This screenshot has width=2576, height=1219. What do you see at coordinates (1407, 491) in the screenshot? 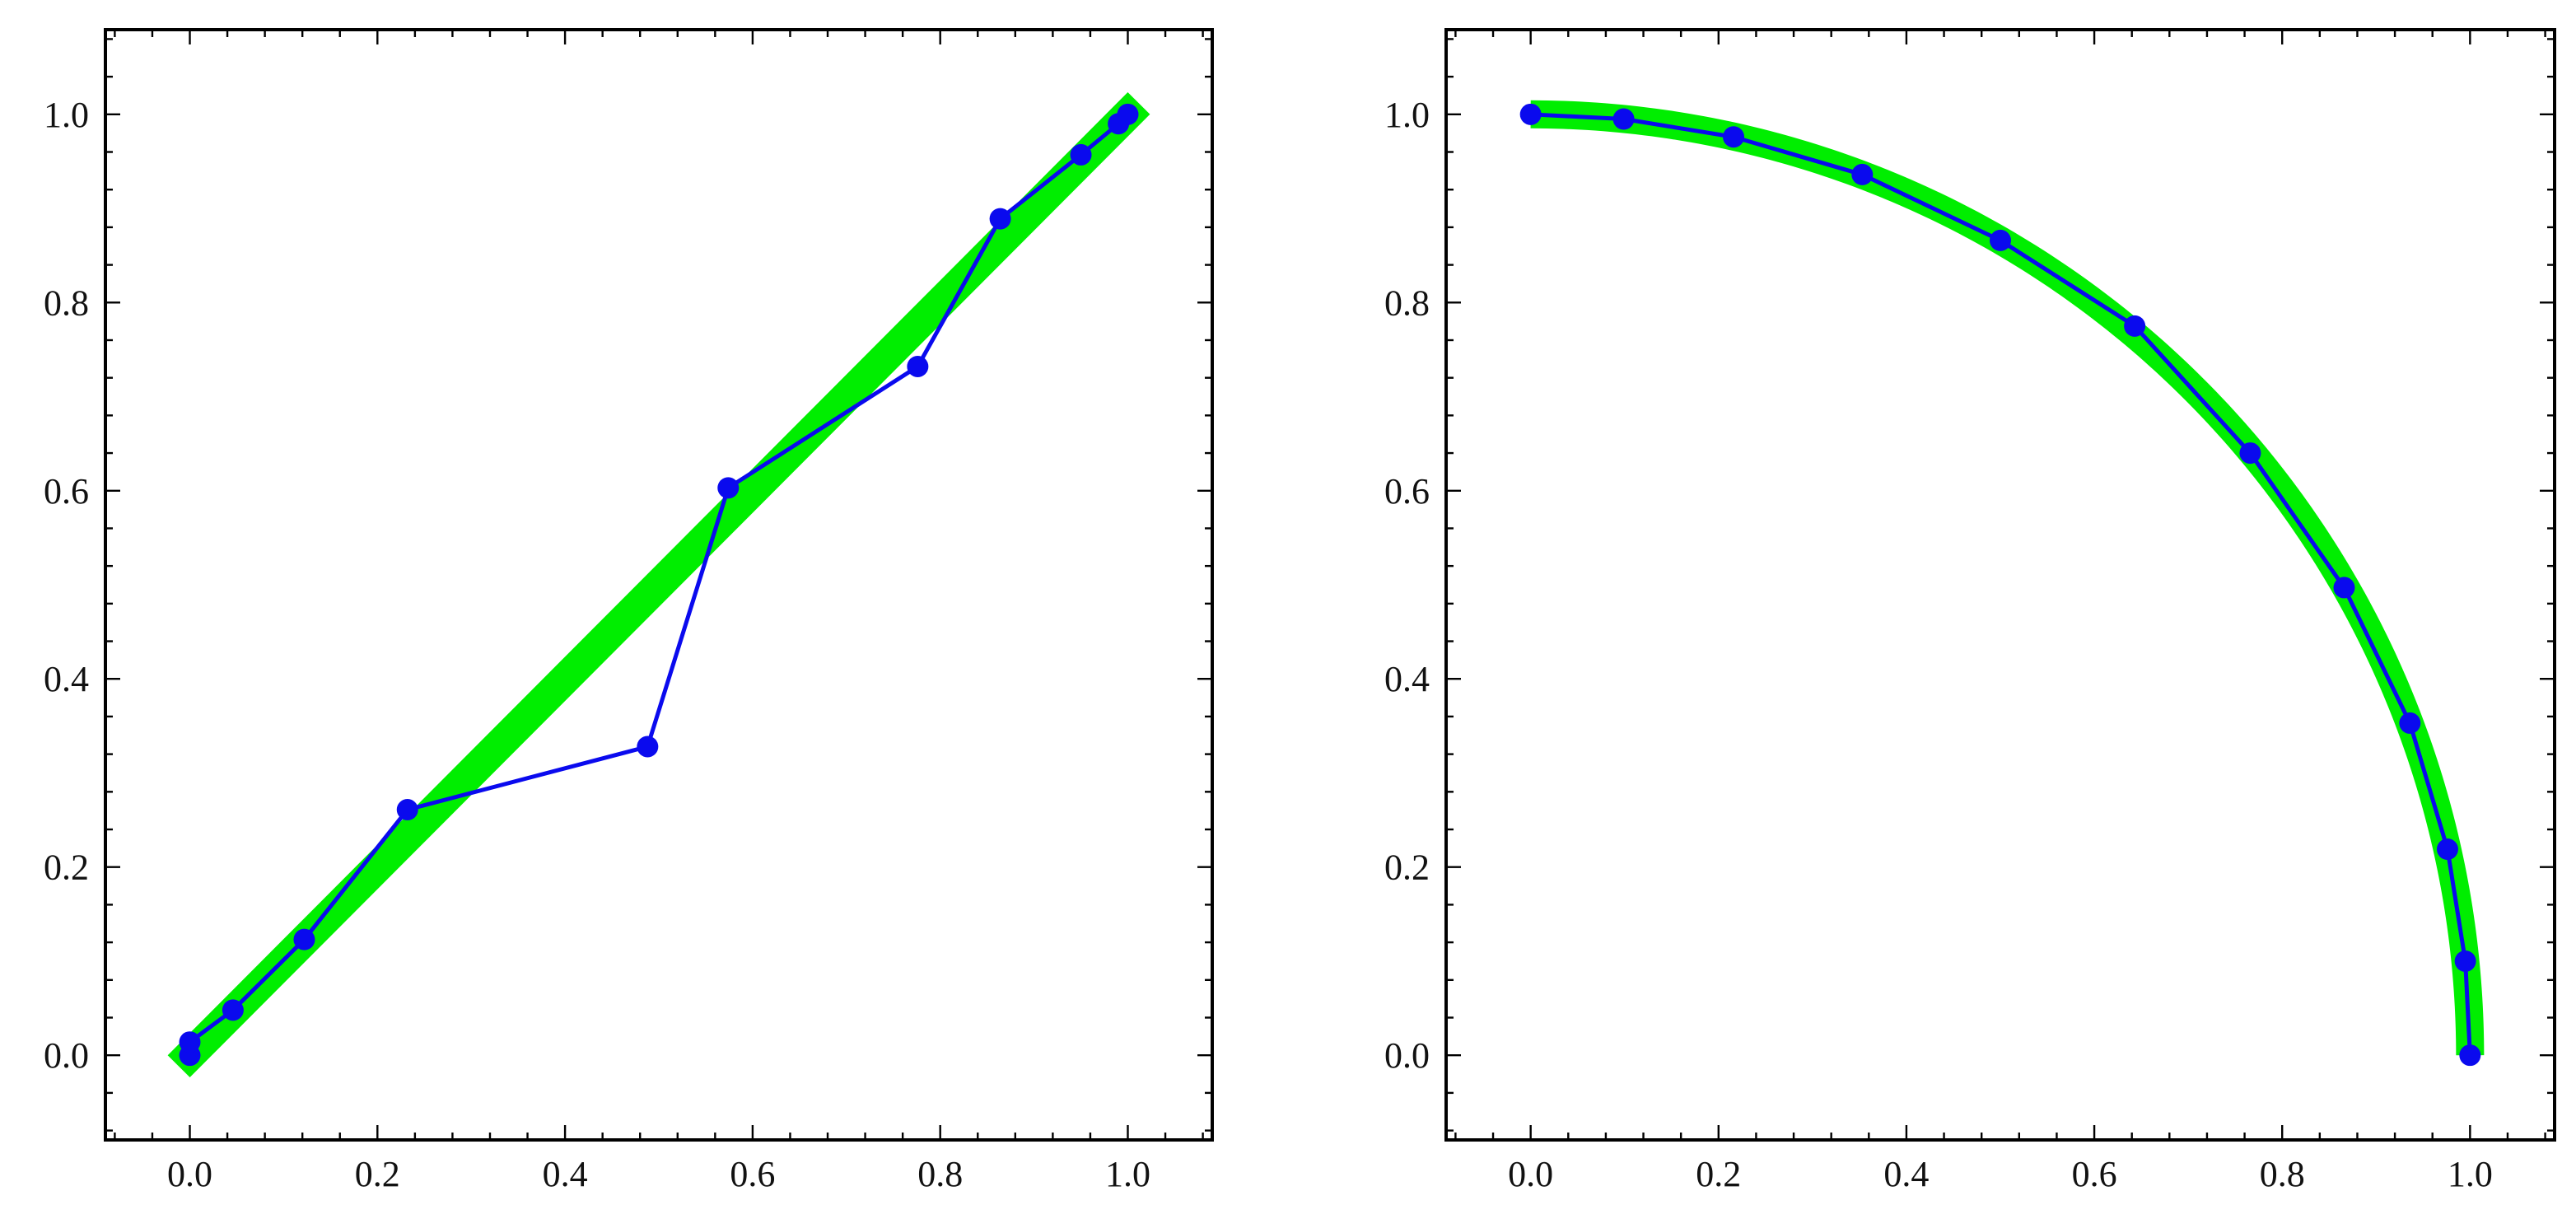
I see `right-plot-y-tick-label: 0.6` at bounding box center [1407, 491].